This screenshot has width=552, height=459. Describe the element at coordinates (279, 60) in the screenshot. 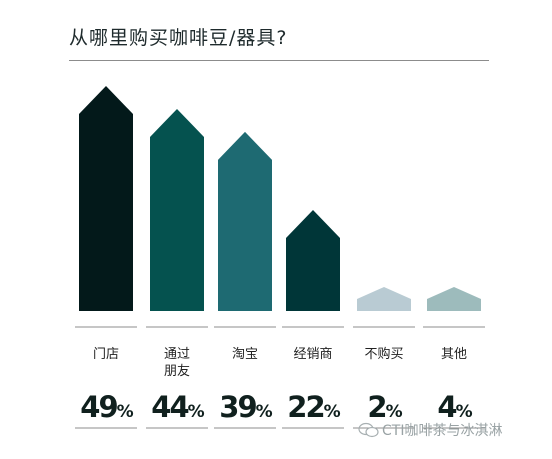

I see `title-divider` at that location.